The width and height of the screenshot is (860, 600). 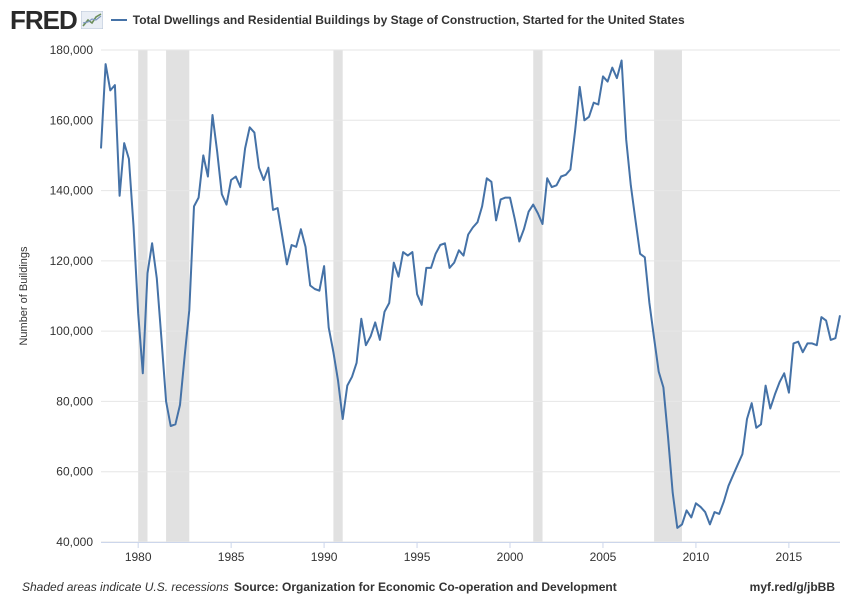 I want to click on y-tick-label: 160,000, so click(x=72, y=120).